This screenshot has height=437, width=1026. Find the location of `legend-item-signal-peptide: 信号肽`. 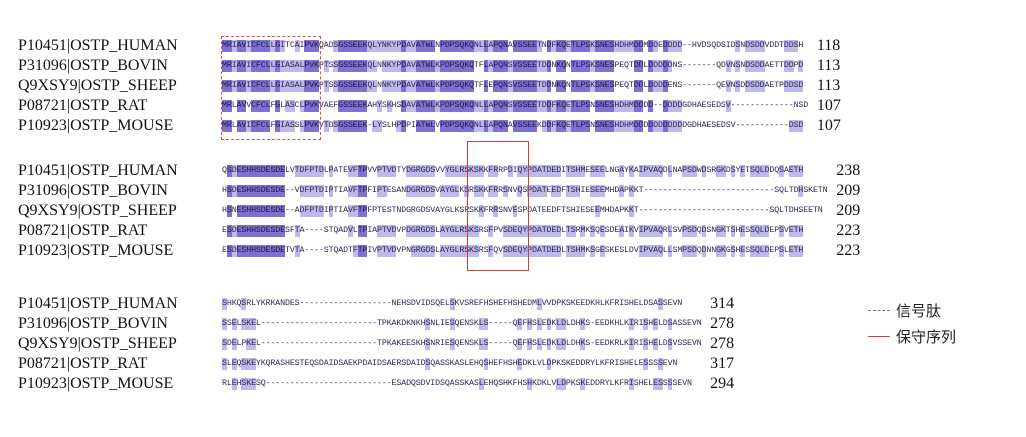

legend-item-signal-peptide: 信号肽 is located at coordinates (943, 311).